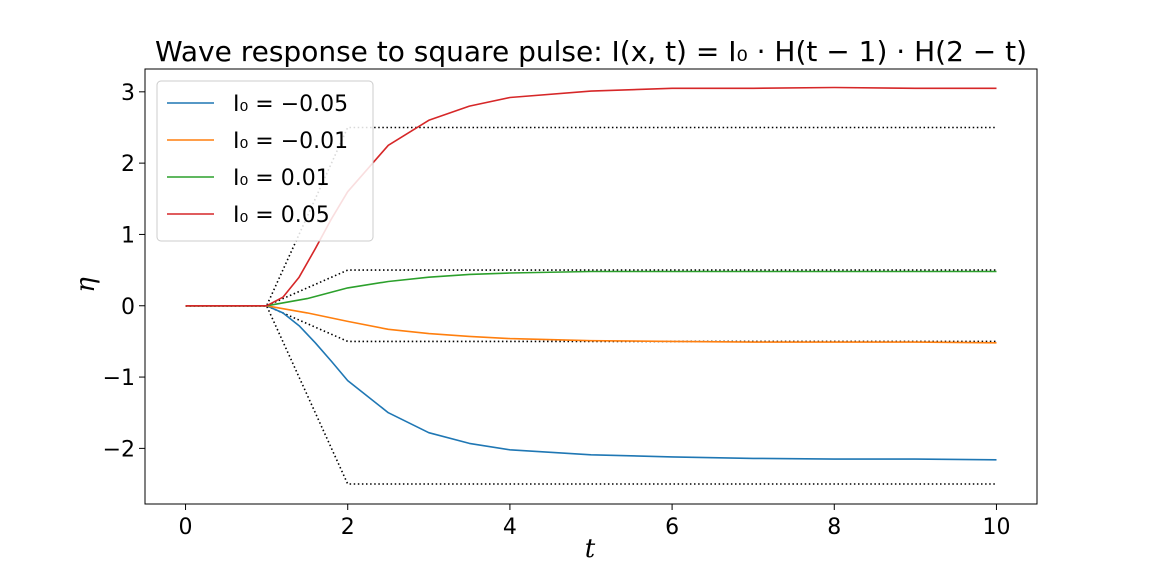  Describe the element at coordinates (348, 527) in the screenshot. I see `x-tick-label: 2` at that location.